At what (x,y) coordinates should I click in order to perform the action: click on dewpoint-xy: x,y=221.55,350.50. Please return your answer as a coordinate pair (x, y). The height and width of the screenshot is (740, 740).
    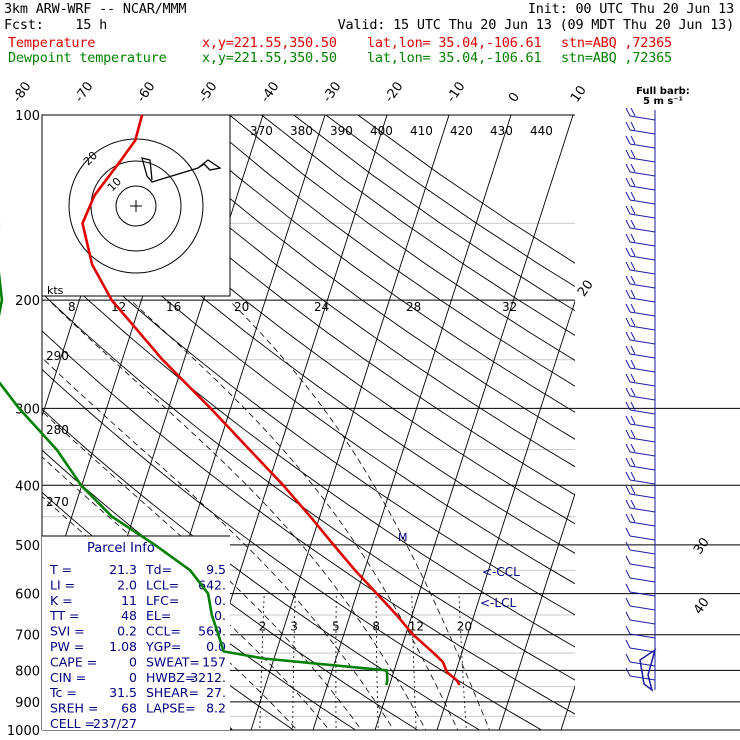
    Looking at the image, I should click on (269, 58).